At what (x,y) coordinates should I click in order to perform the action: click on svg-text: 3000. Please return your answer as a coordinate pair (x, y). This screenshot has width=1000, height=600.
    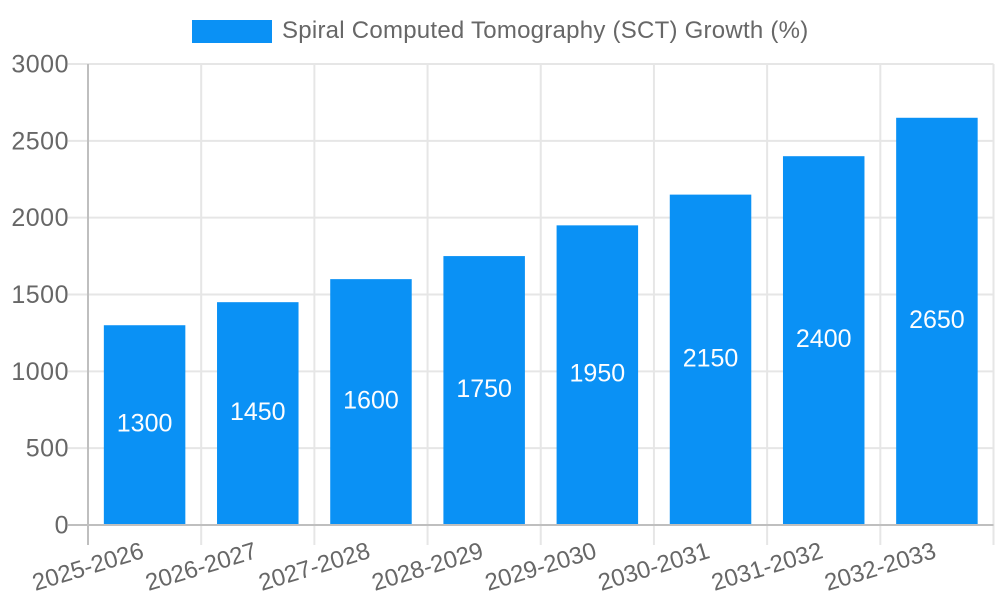
    Looking at the image, I should click on (40, 65).